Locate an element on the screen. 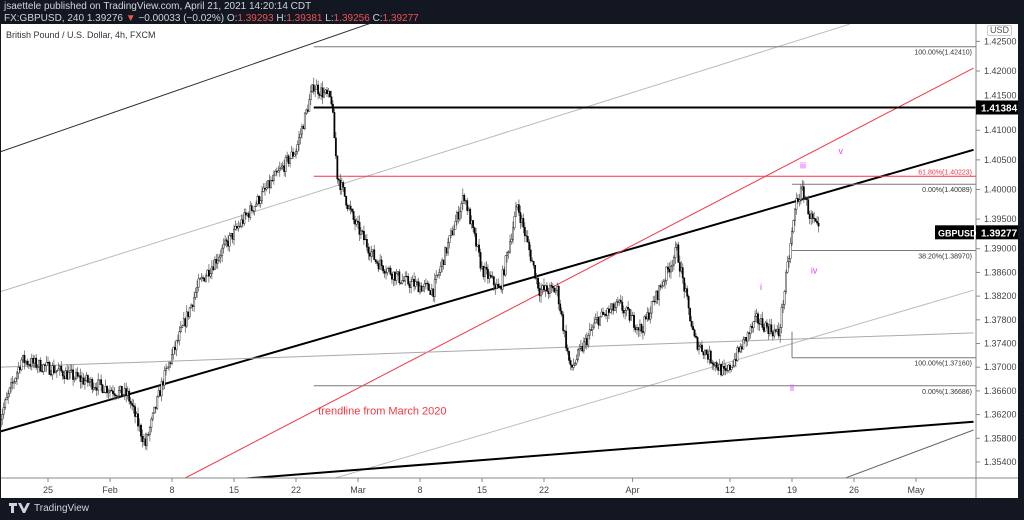 This screenshot has height=520, width=1024. level-price-tag-text: 1.41384 is located at coordinates (999, 108).